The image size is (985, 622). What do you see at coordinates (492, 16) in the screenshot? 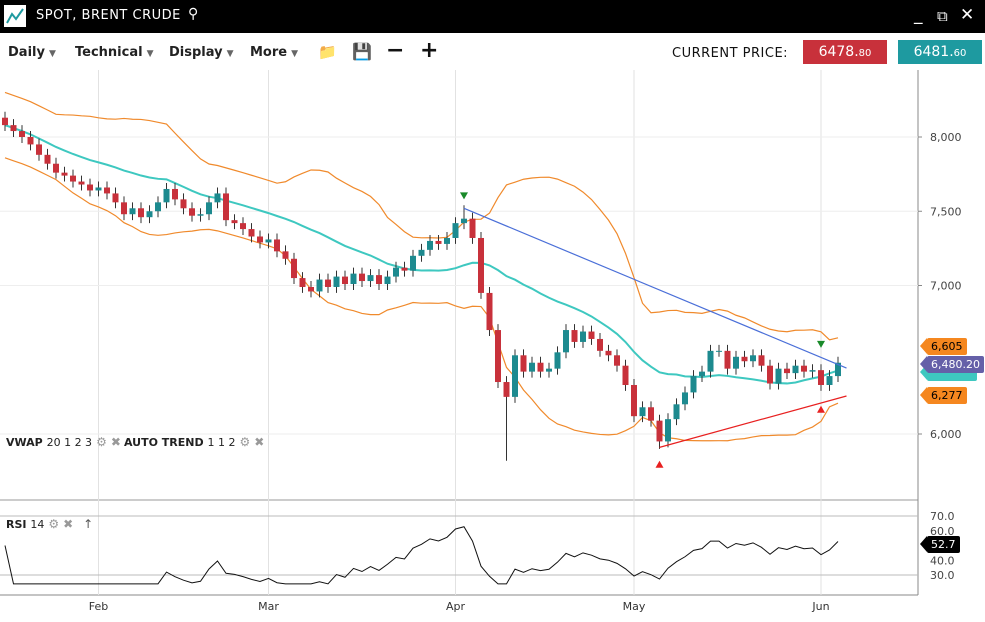
I see `title-bar: SPOT, BRENT CRUDE ⚲ _ ⧉ ✕` at bounding box center [492, 16].